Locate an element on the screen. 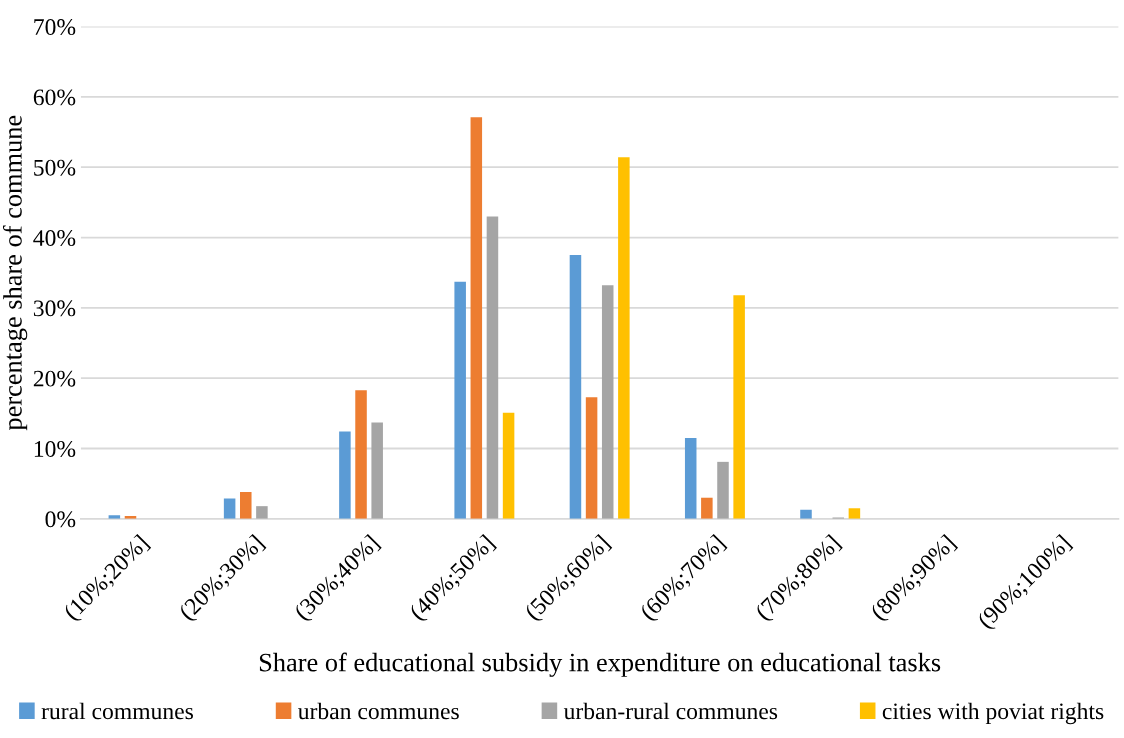 This screenshot has height=738, width=1124. y-tick-label: 60% is located at coordinates (54, 97).